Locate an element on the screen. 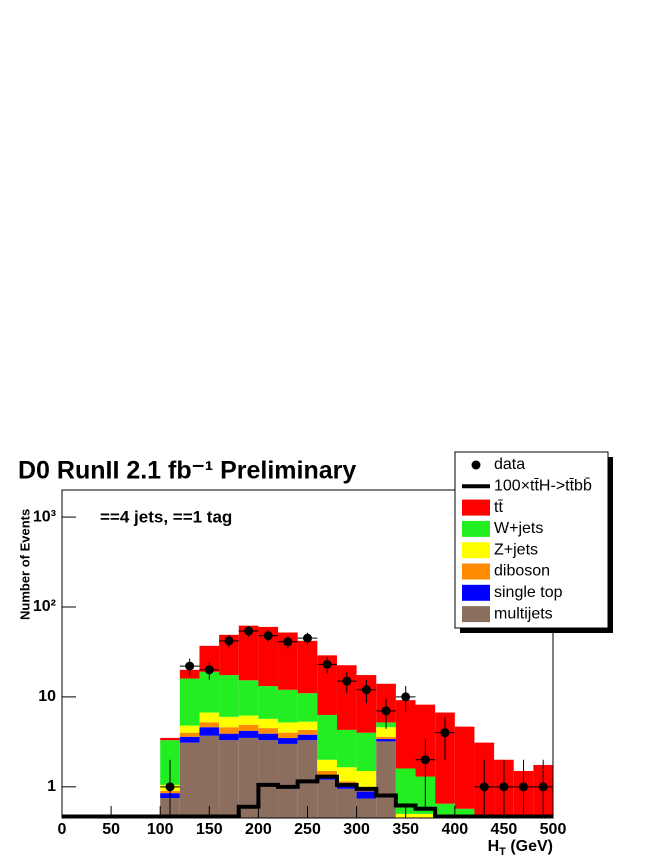 The height and width of the screenshot is (860, 664). x-tick-label: 250 is located at coordinates (307, 829).